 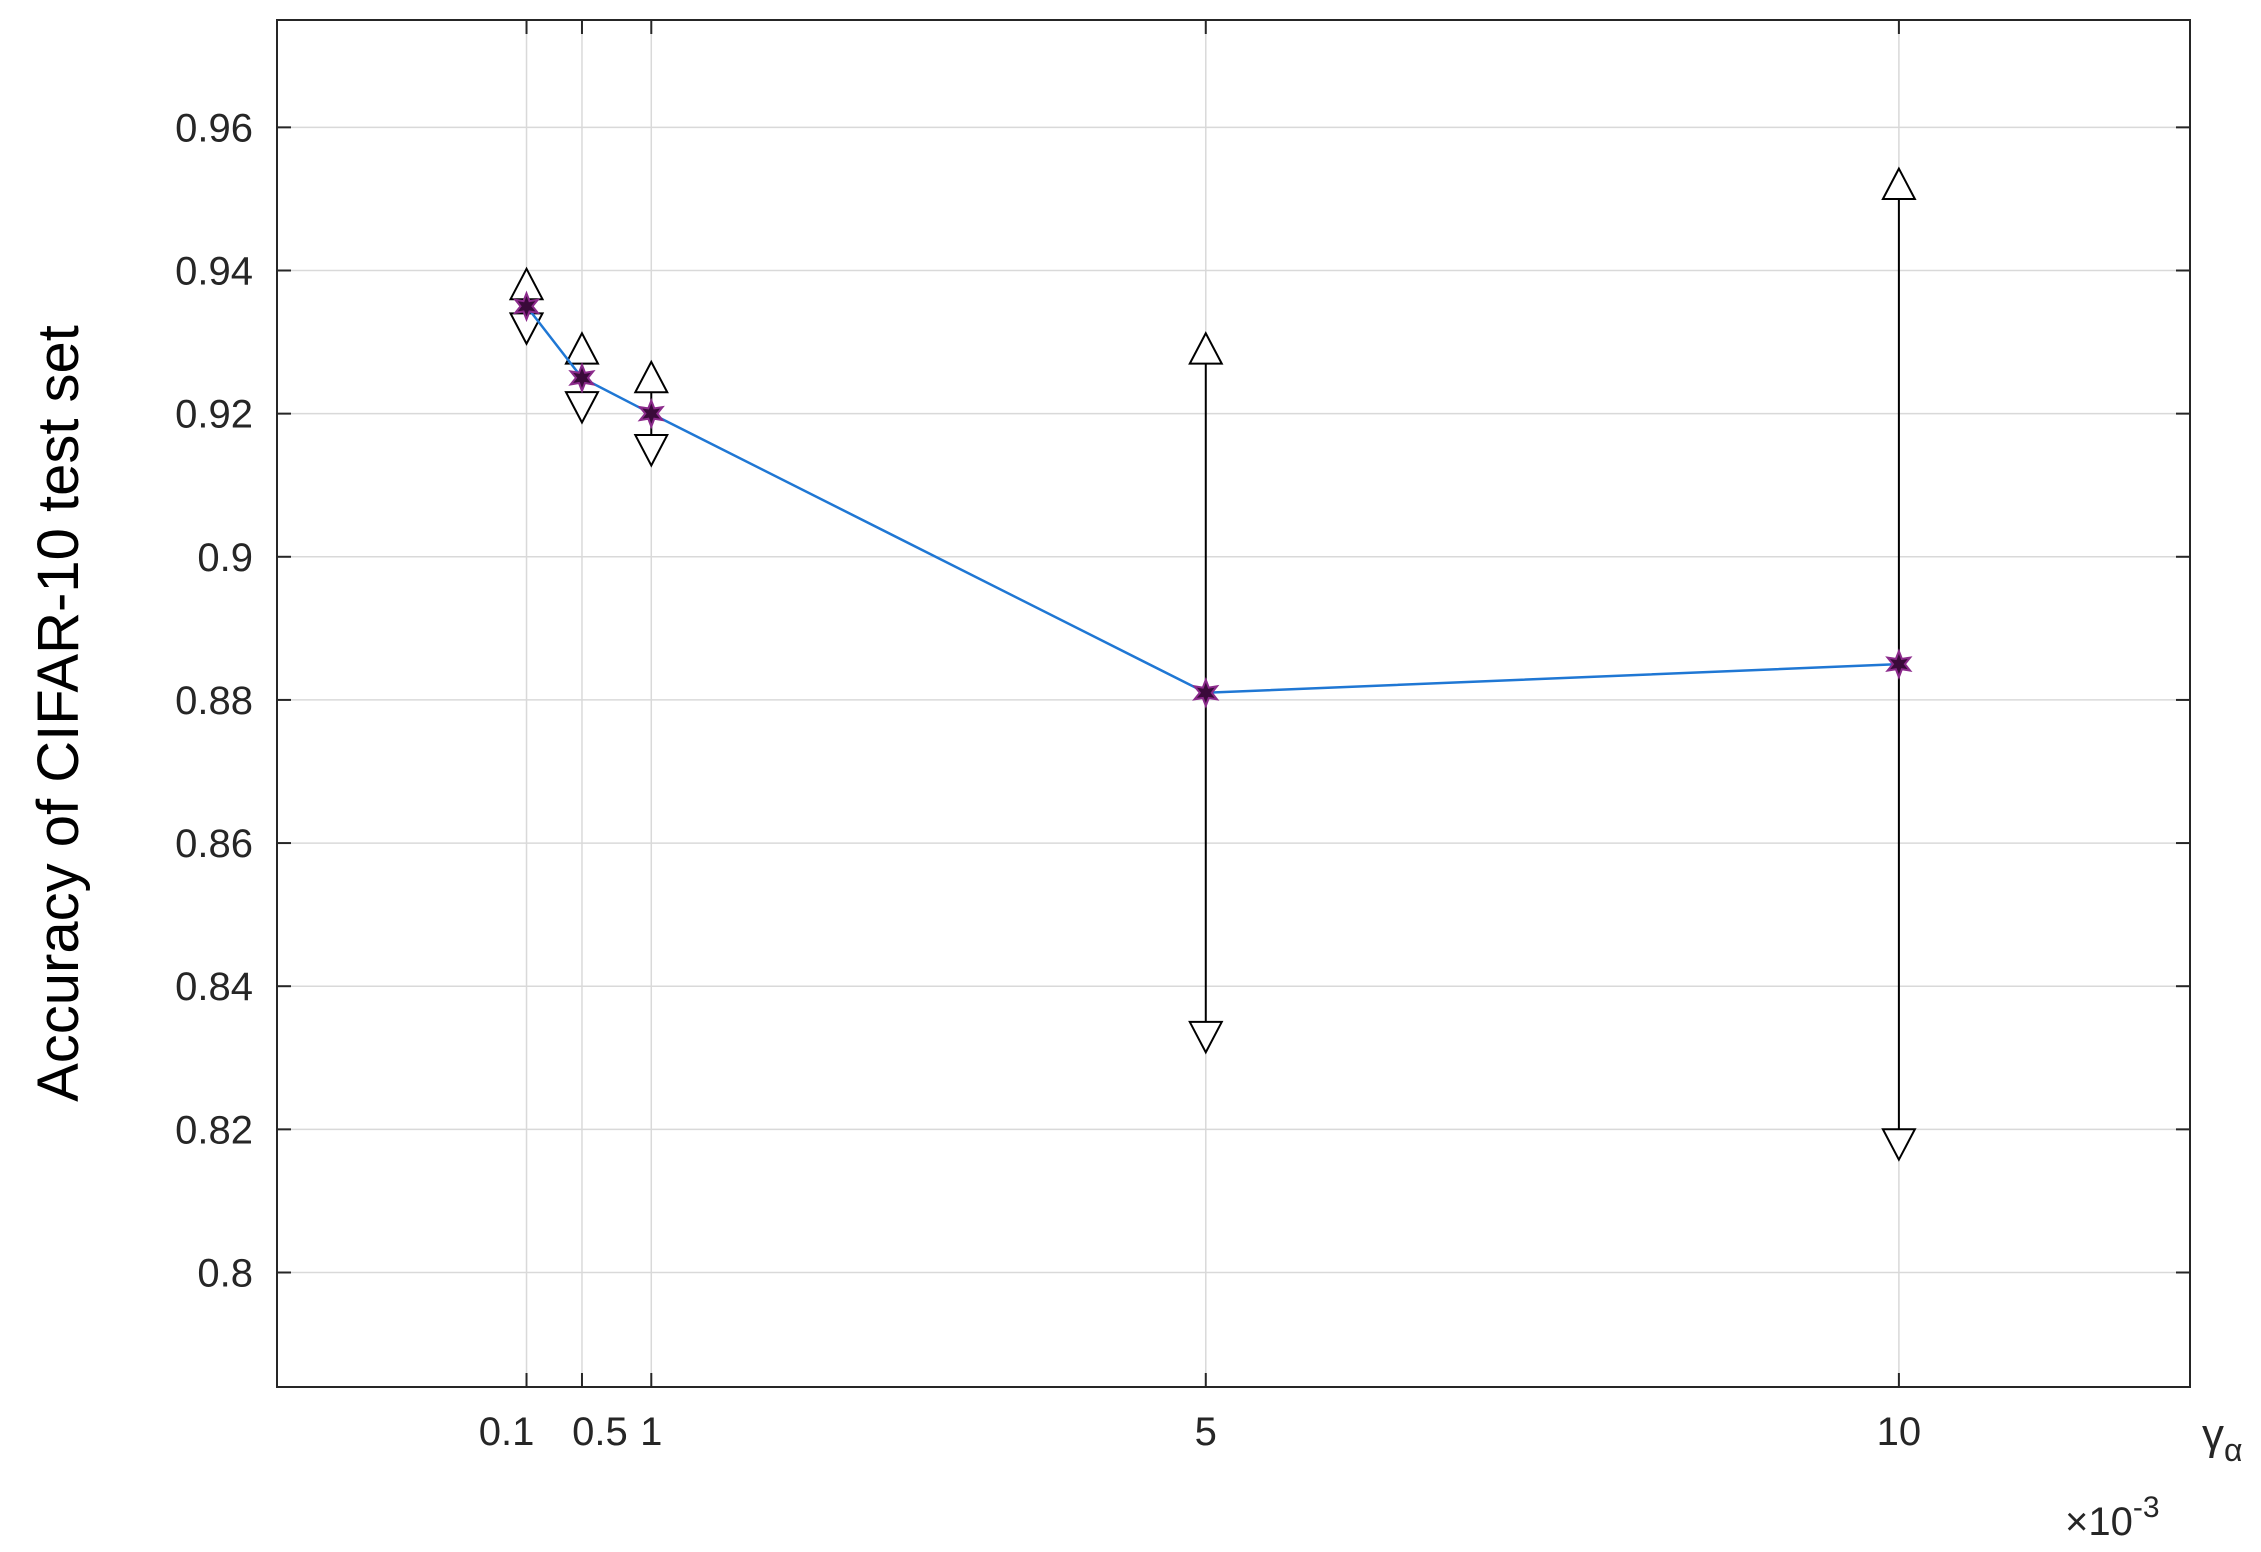 I want to click on x-tick-label: 5, so click(x=1206, y=1432).